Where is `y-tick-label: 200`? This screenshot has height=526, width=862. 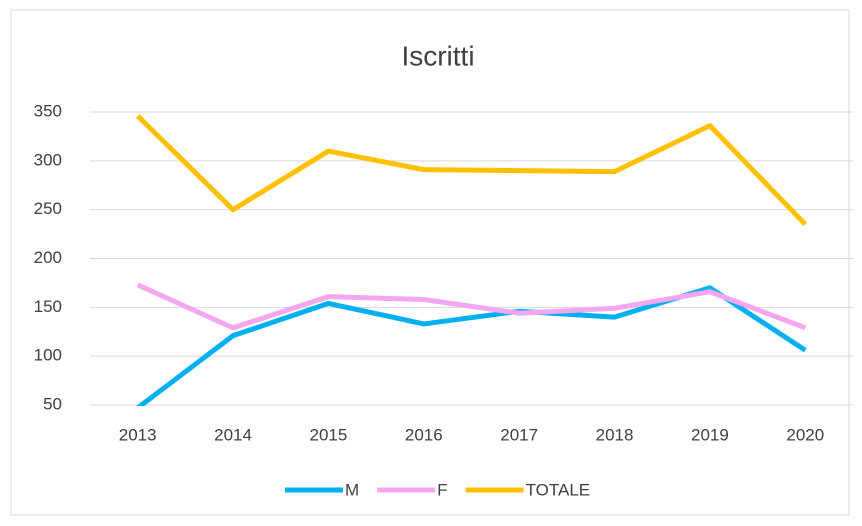 y-tick-label: 200 is located at coordinates (48, 257).